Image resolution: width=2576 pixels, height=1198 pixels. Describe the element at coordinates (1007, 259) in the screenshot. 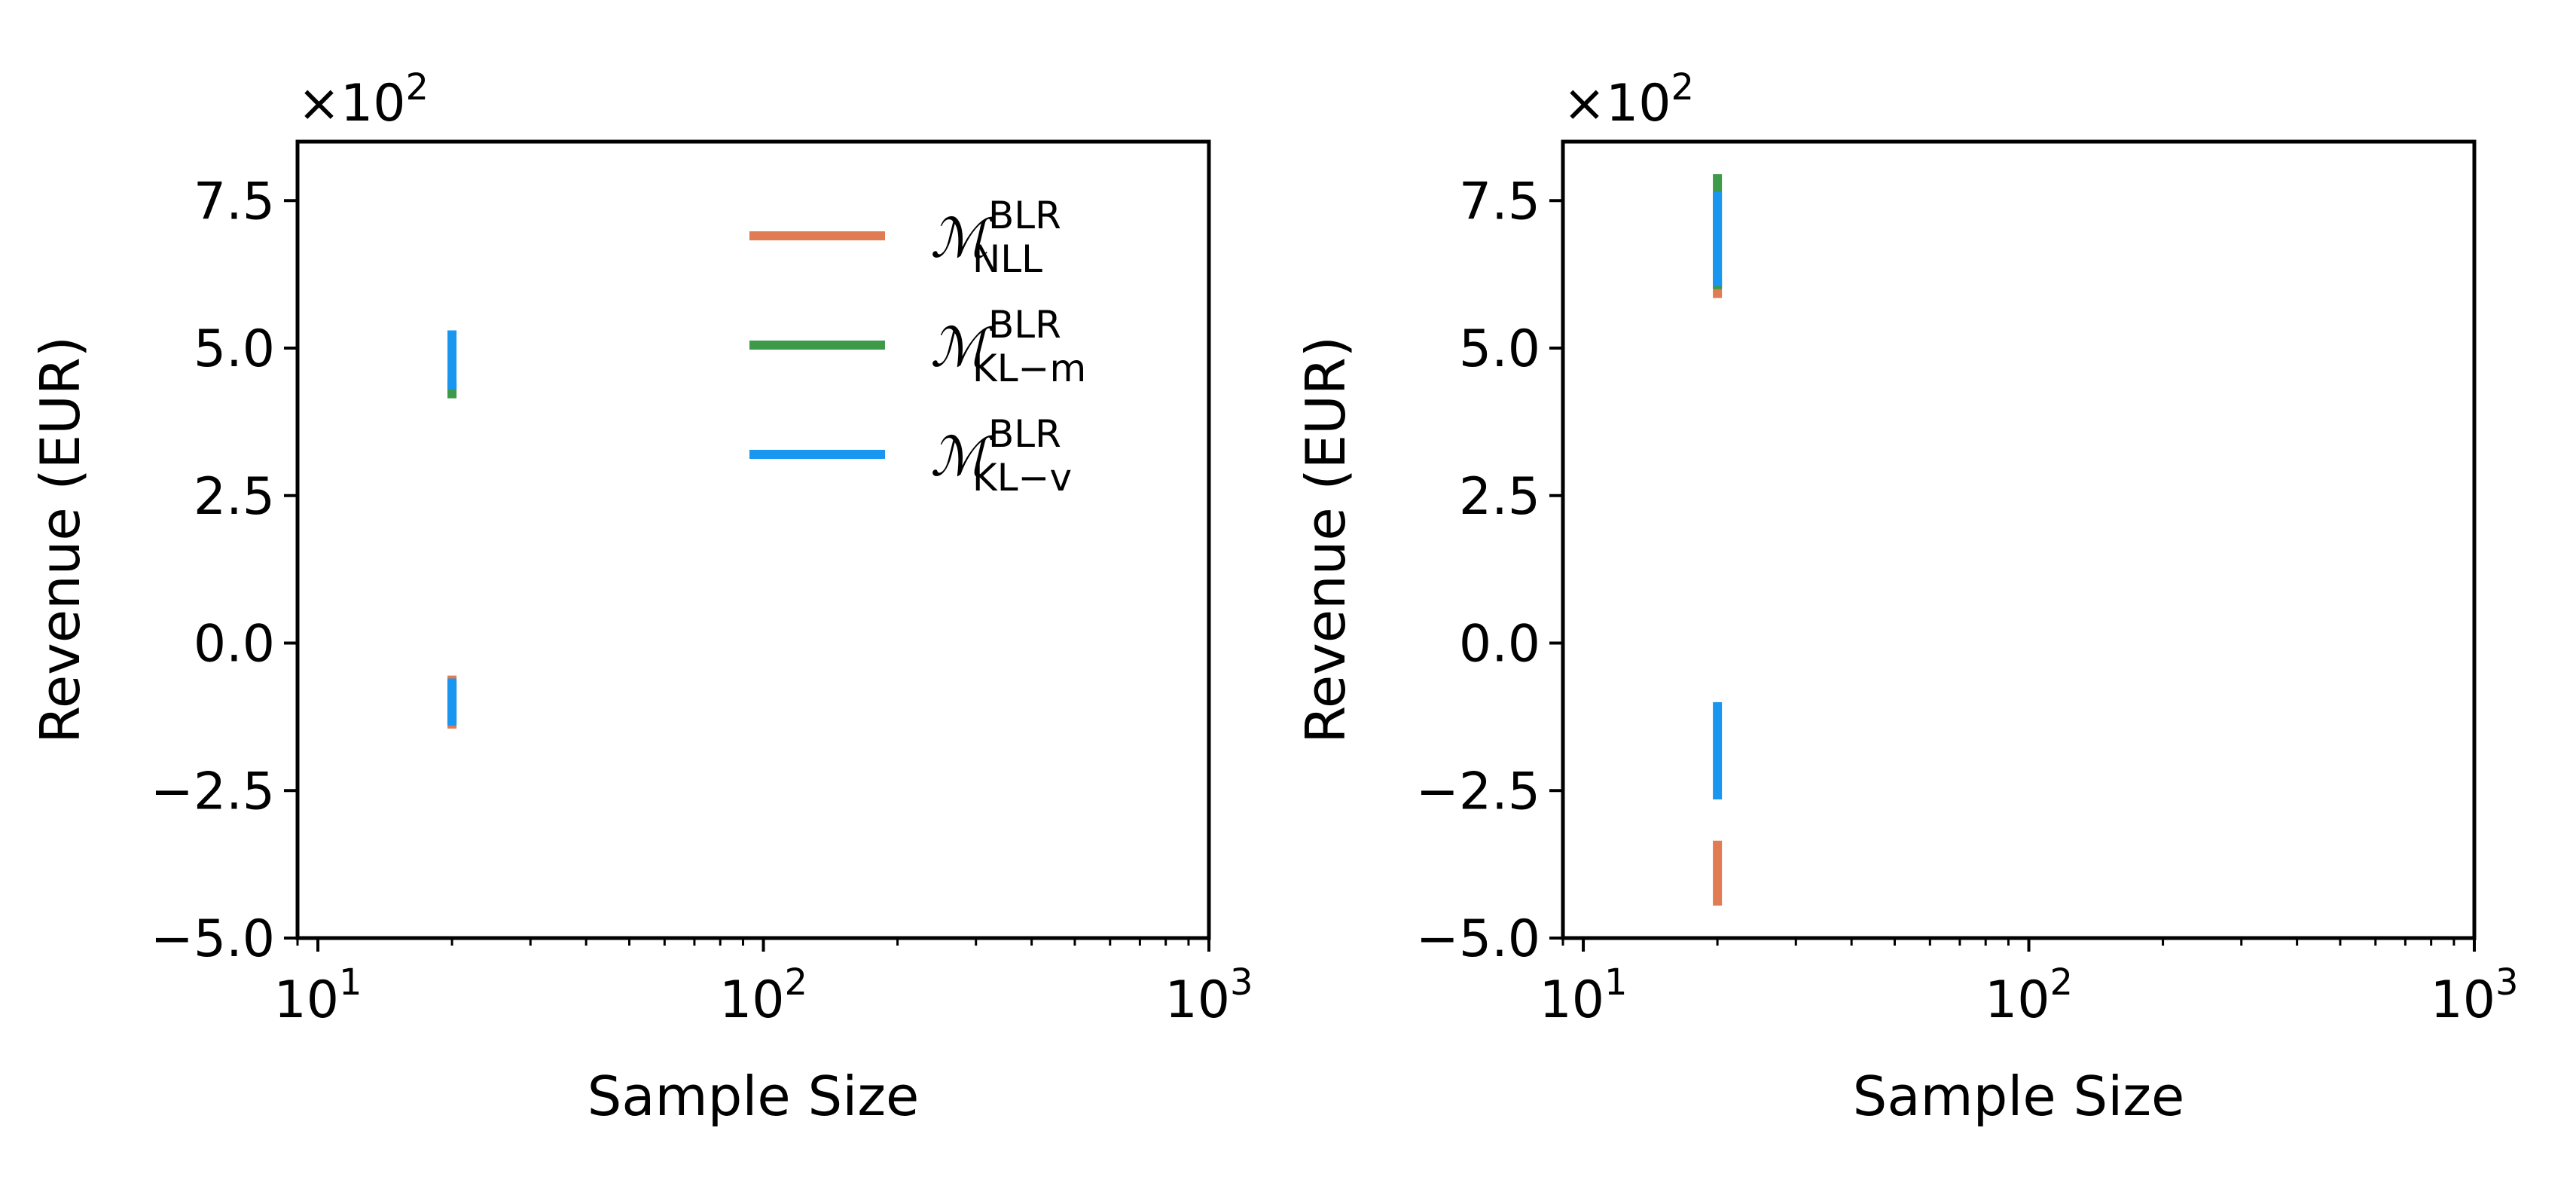

I see `legend-subscript: NLL` at that location.